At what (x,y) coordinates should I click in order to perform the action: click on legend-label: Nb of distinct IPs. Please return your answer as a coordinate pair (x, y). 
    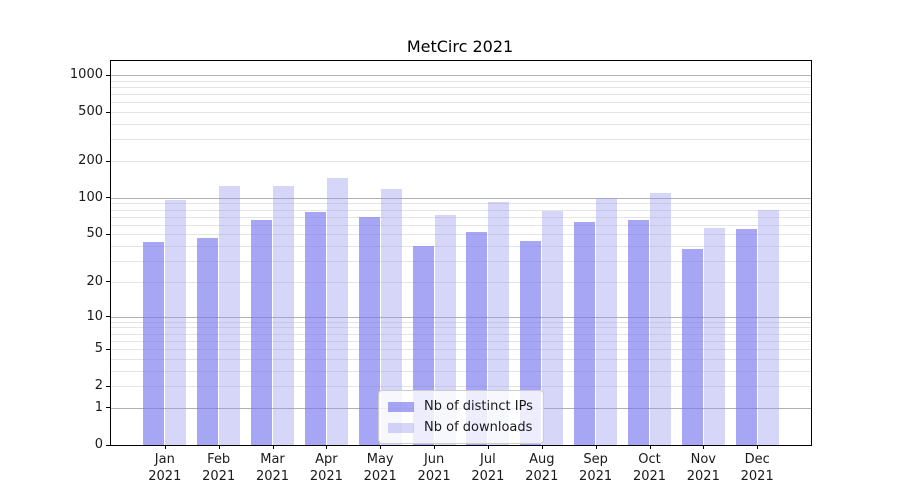
    Looking at the image, I should click on (478, 406).